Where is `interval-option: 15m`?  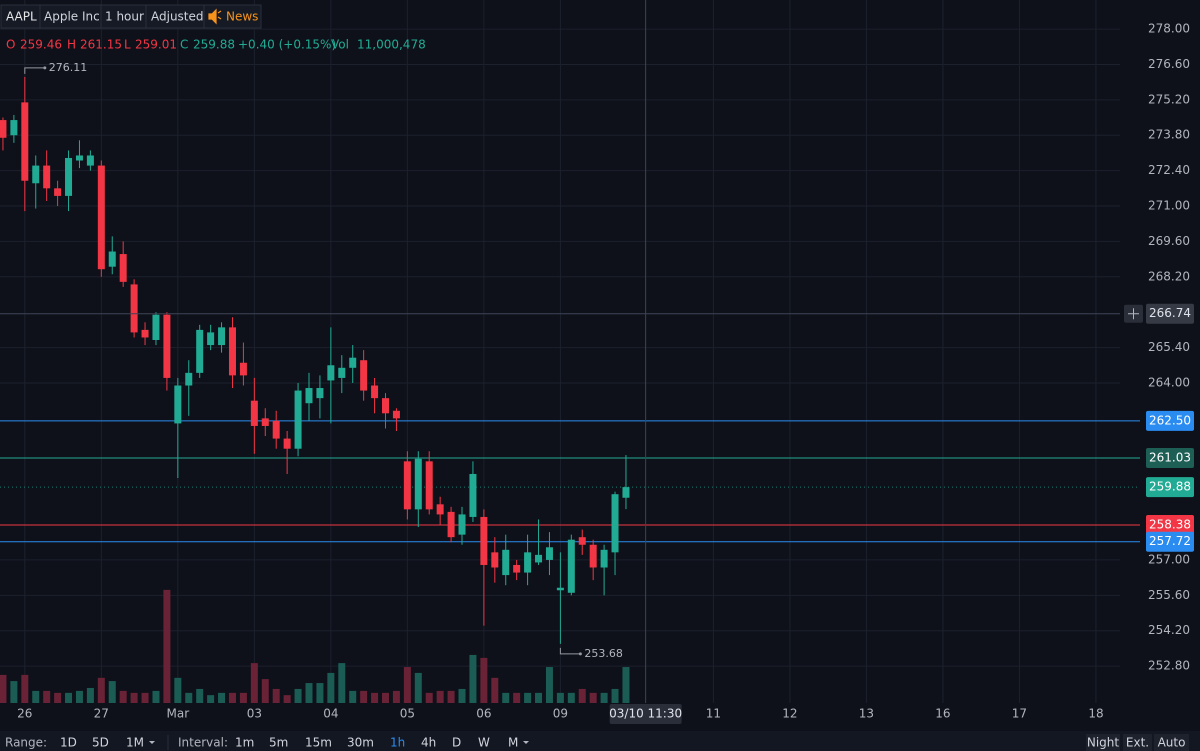
interval-option: 15m is located at coordinates (318, 743).